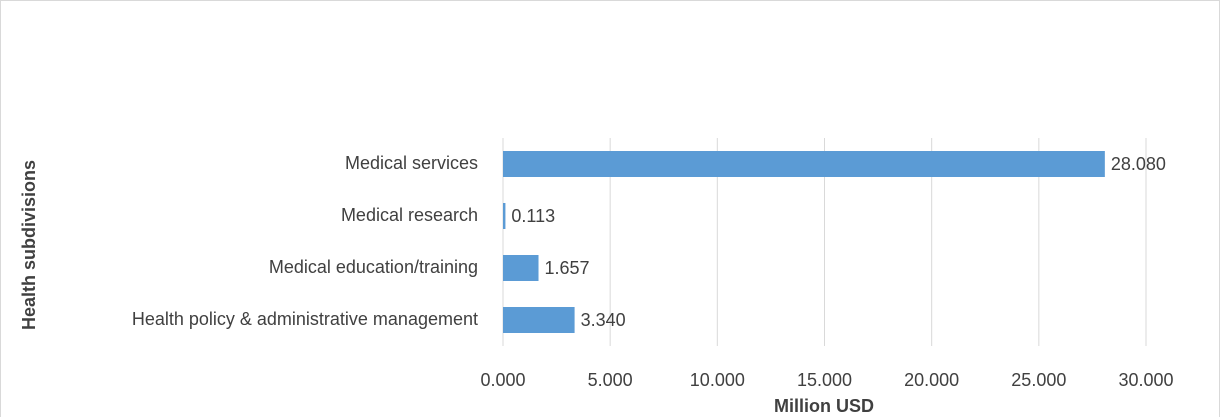 The height and width of the screenshot is (417, 1220). What do you see at coordinates (824, 406) in the screenshot?
I see `x-axis-label: Million USD` at bounding box center [824, 406].